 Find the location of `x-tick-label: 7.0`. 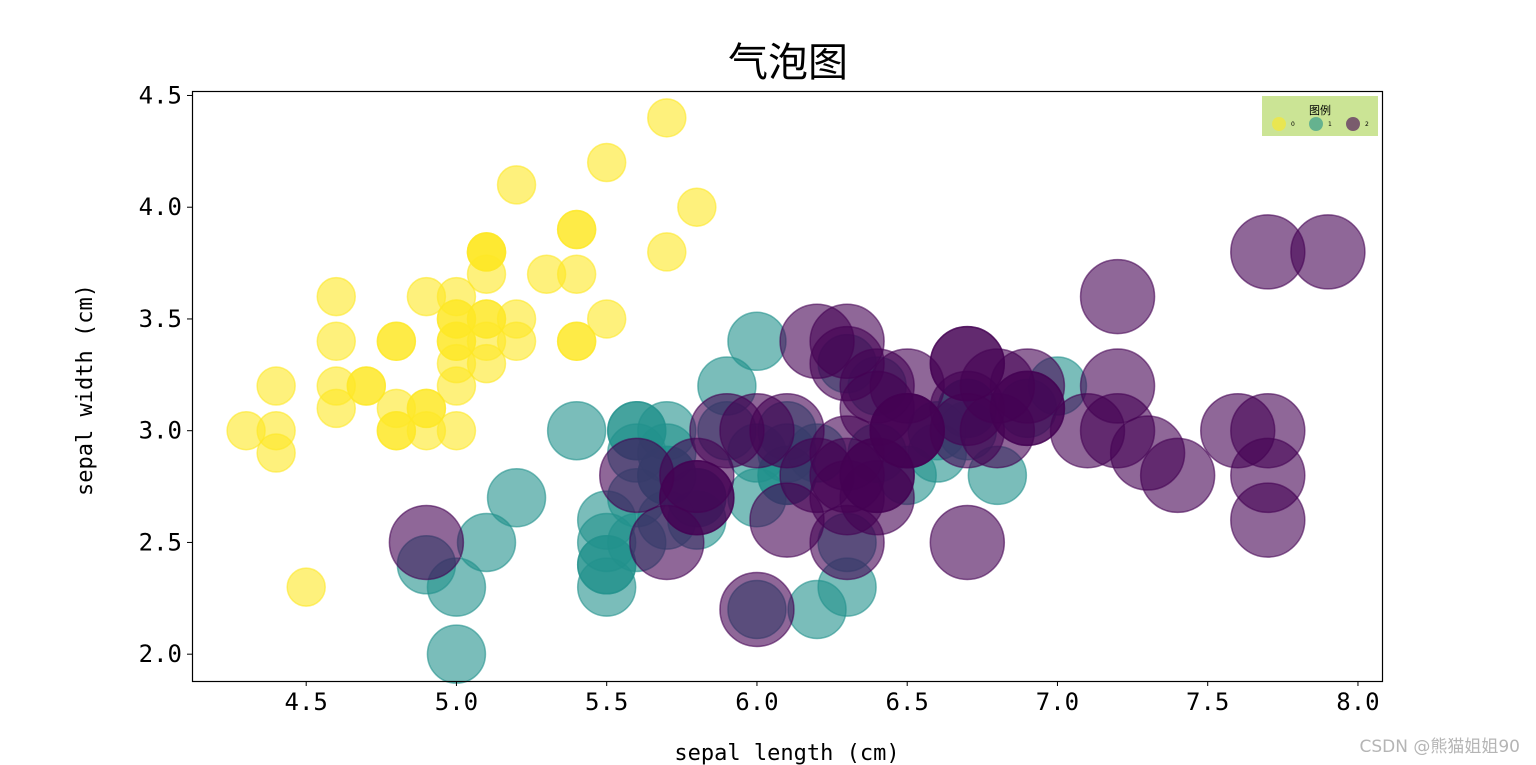

x-tick-label: 7.0 is located at coordinates (1057, 702).